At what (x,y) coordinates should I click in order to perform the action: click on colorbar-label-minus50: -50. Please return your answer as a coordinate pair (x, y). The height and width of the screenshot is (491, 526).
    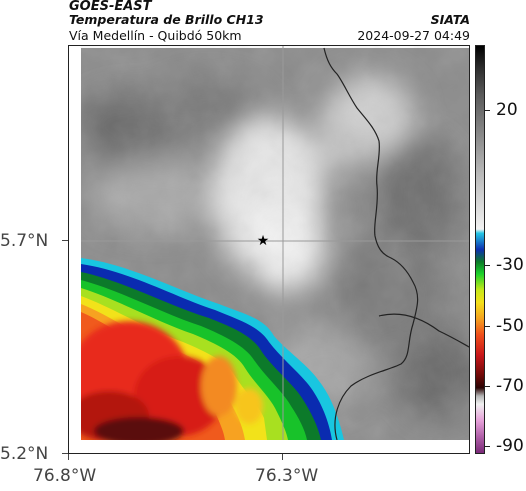
    Looking at the image, I should click on (510, 326).